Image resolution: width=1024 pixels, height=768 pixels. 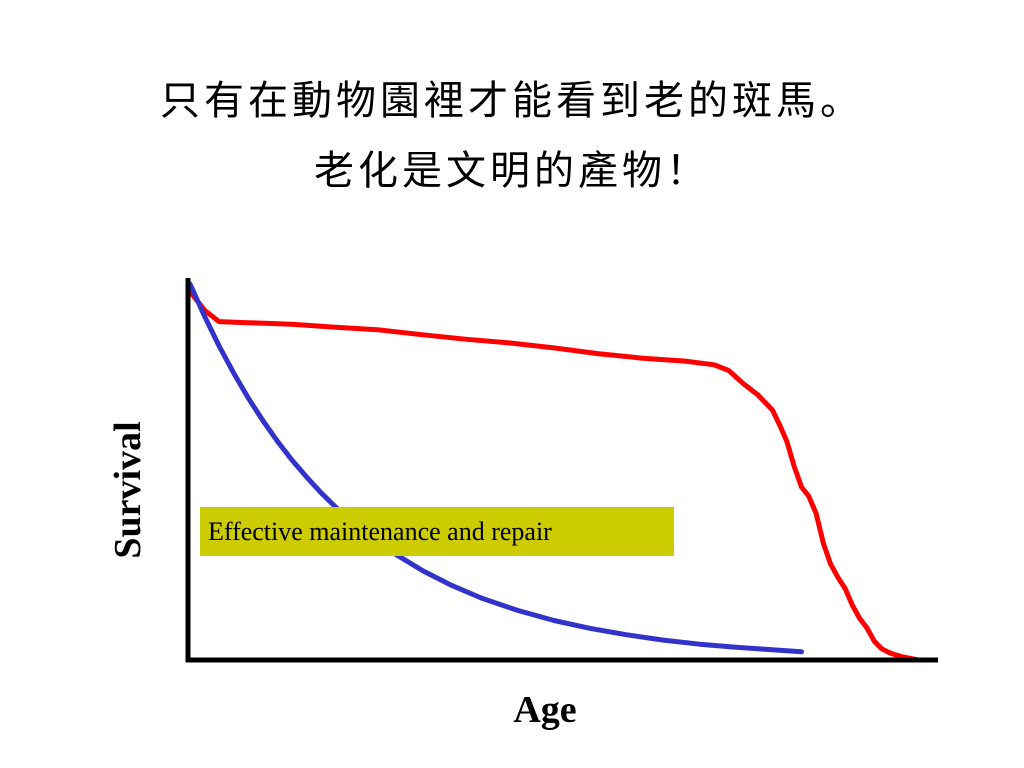 I want to click on slide-title-line-2: 老化是文明的產物！, so click(x=512, y=171).